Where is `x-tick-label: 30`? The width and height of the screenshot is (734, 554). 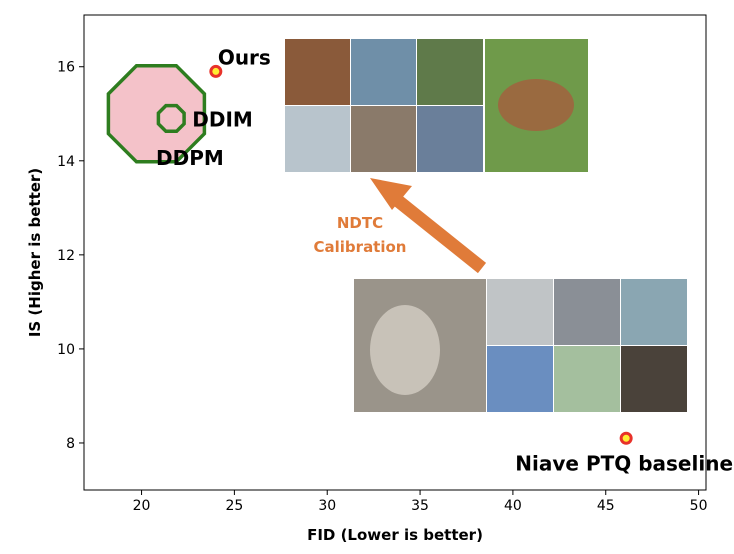
x-tick-label: 30 is located at coordinates (327, 506).